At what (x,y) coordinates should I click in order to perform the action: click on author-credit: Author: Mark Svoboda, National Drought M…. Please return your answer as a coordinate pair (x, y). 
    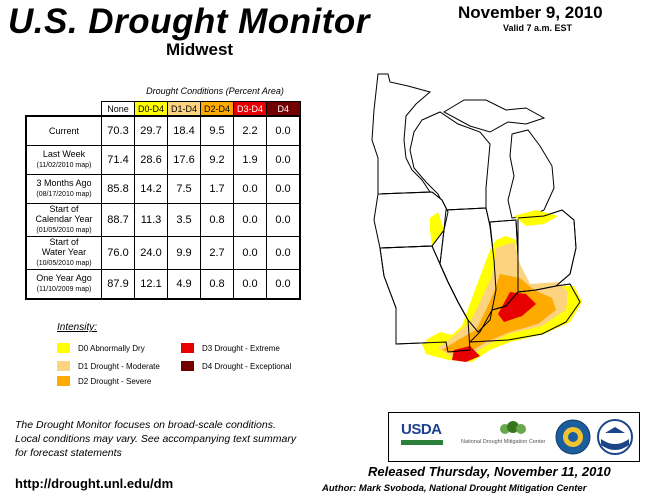
    Looking at the image, I should click on (454, 488).